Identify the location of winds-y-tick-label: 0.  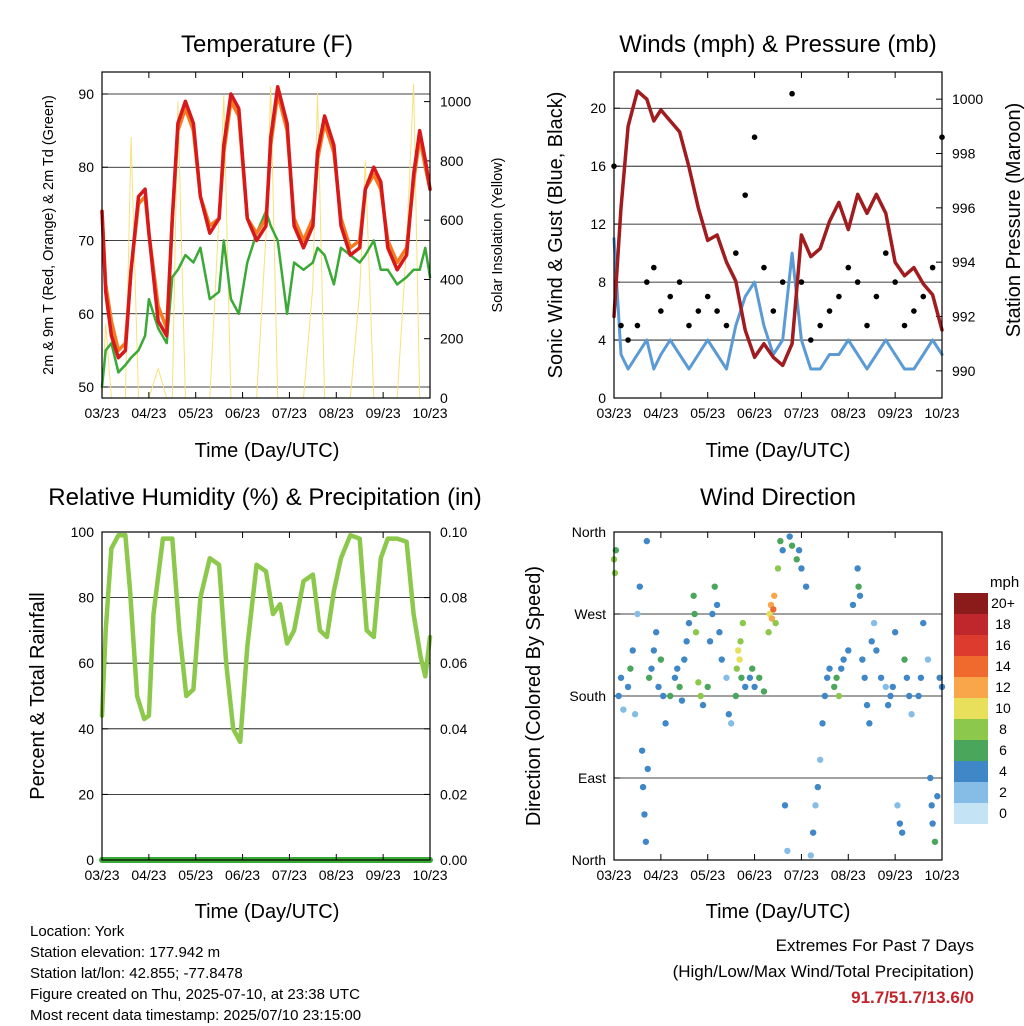
(602, 398).